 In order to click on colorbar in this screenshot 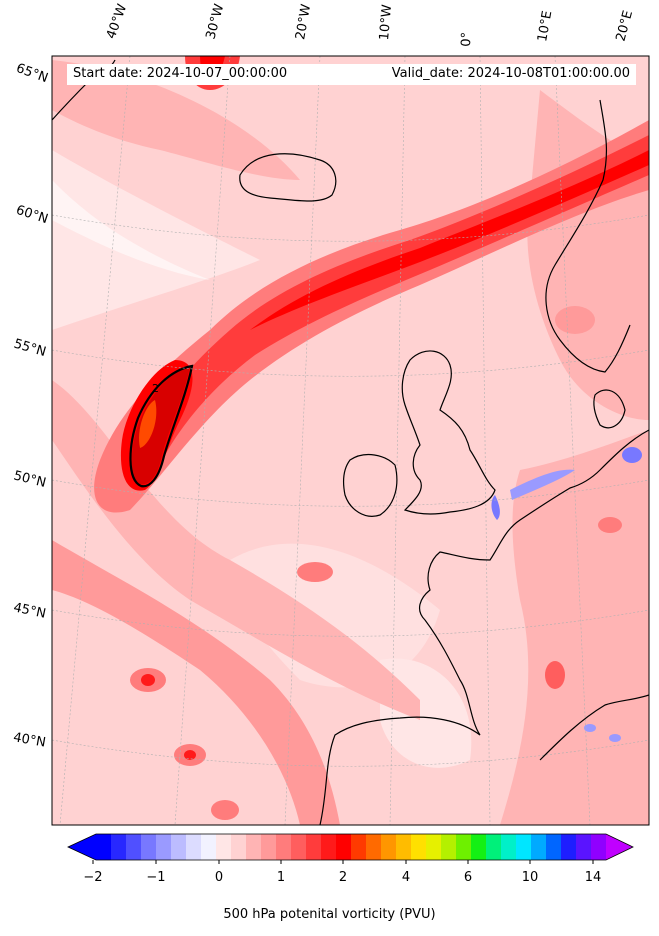, I will do `click(350, 848)`.